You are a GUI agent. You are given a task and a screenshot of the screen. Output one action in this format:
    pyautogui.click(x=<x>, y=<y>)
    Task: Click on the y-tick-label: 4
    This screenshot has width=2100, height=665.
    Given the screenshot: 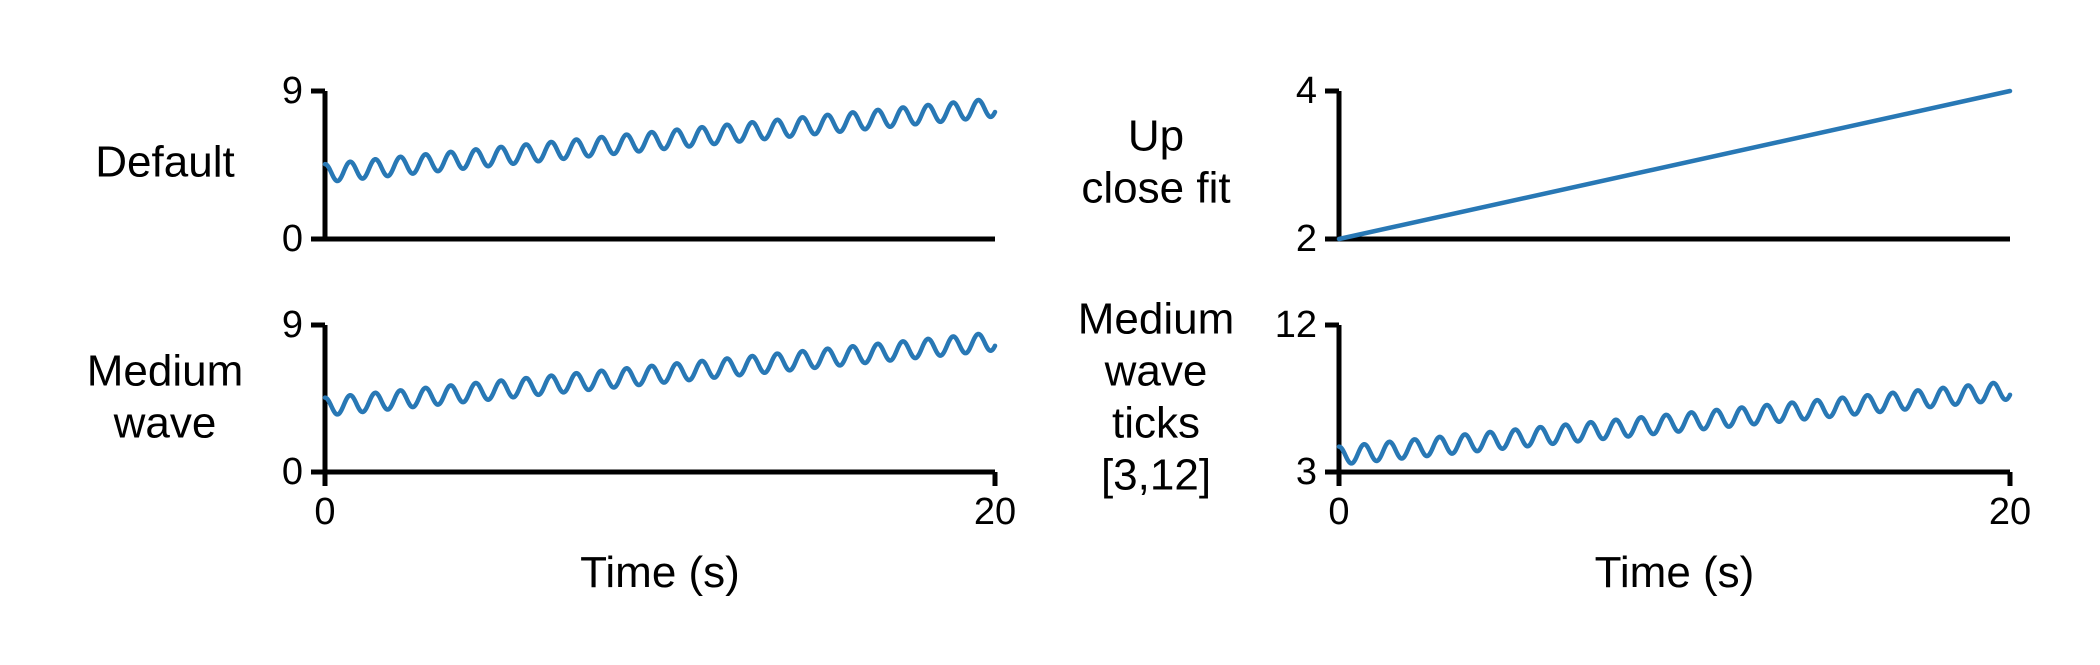 What is the action you would take?
    pyautogui.click(x=1306, y=91)
    